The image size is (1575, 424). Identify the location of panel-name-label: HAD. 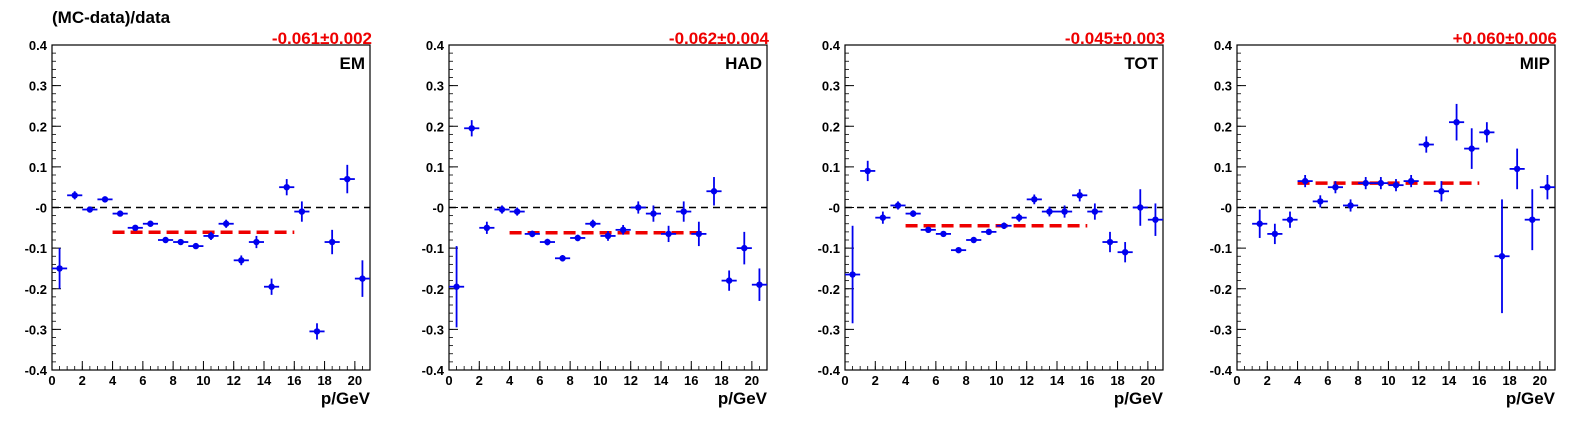
(743, 63).